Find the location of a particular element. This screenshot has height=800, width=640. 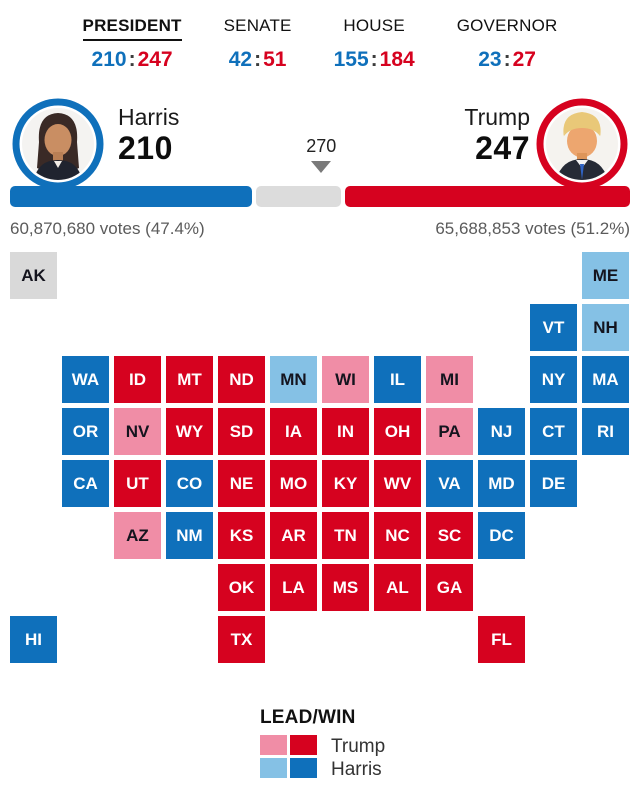

electoral-bar is located at coordinates (320, 196).